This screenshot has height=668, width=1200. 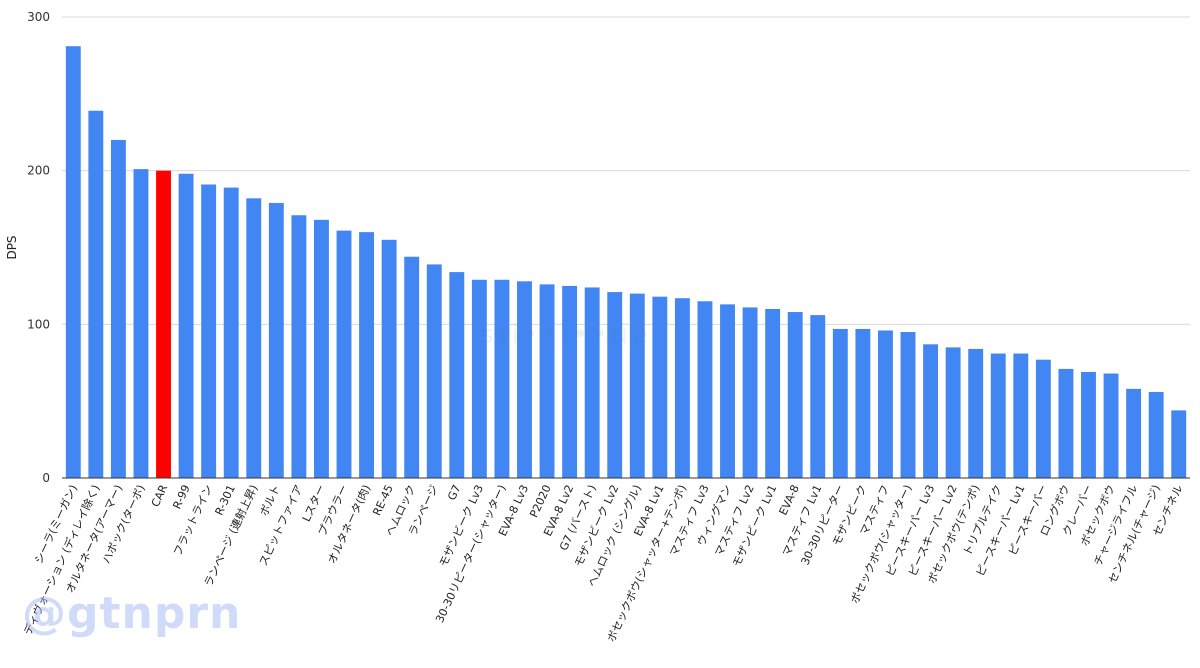 I want to click on x-category-label: R-99, so click(x=181, y=497).